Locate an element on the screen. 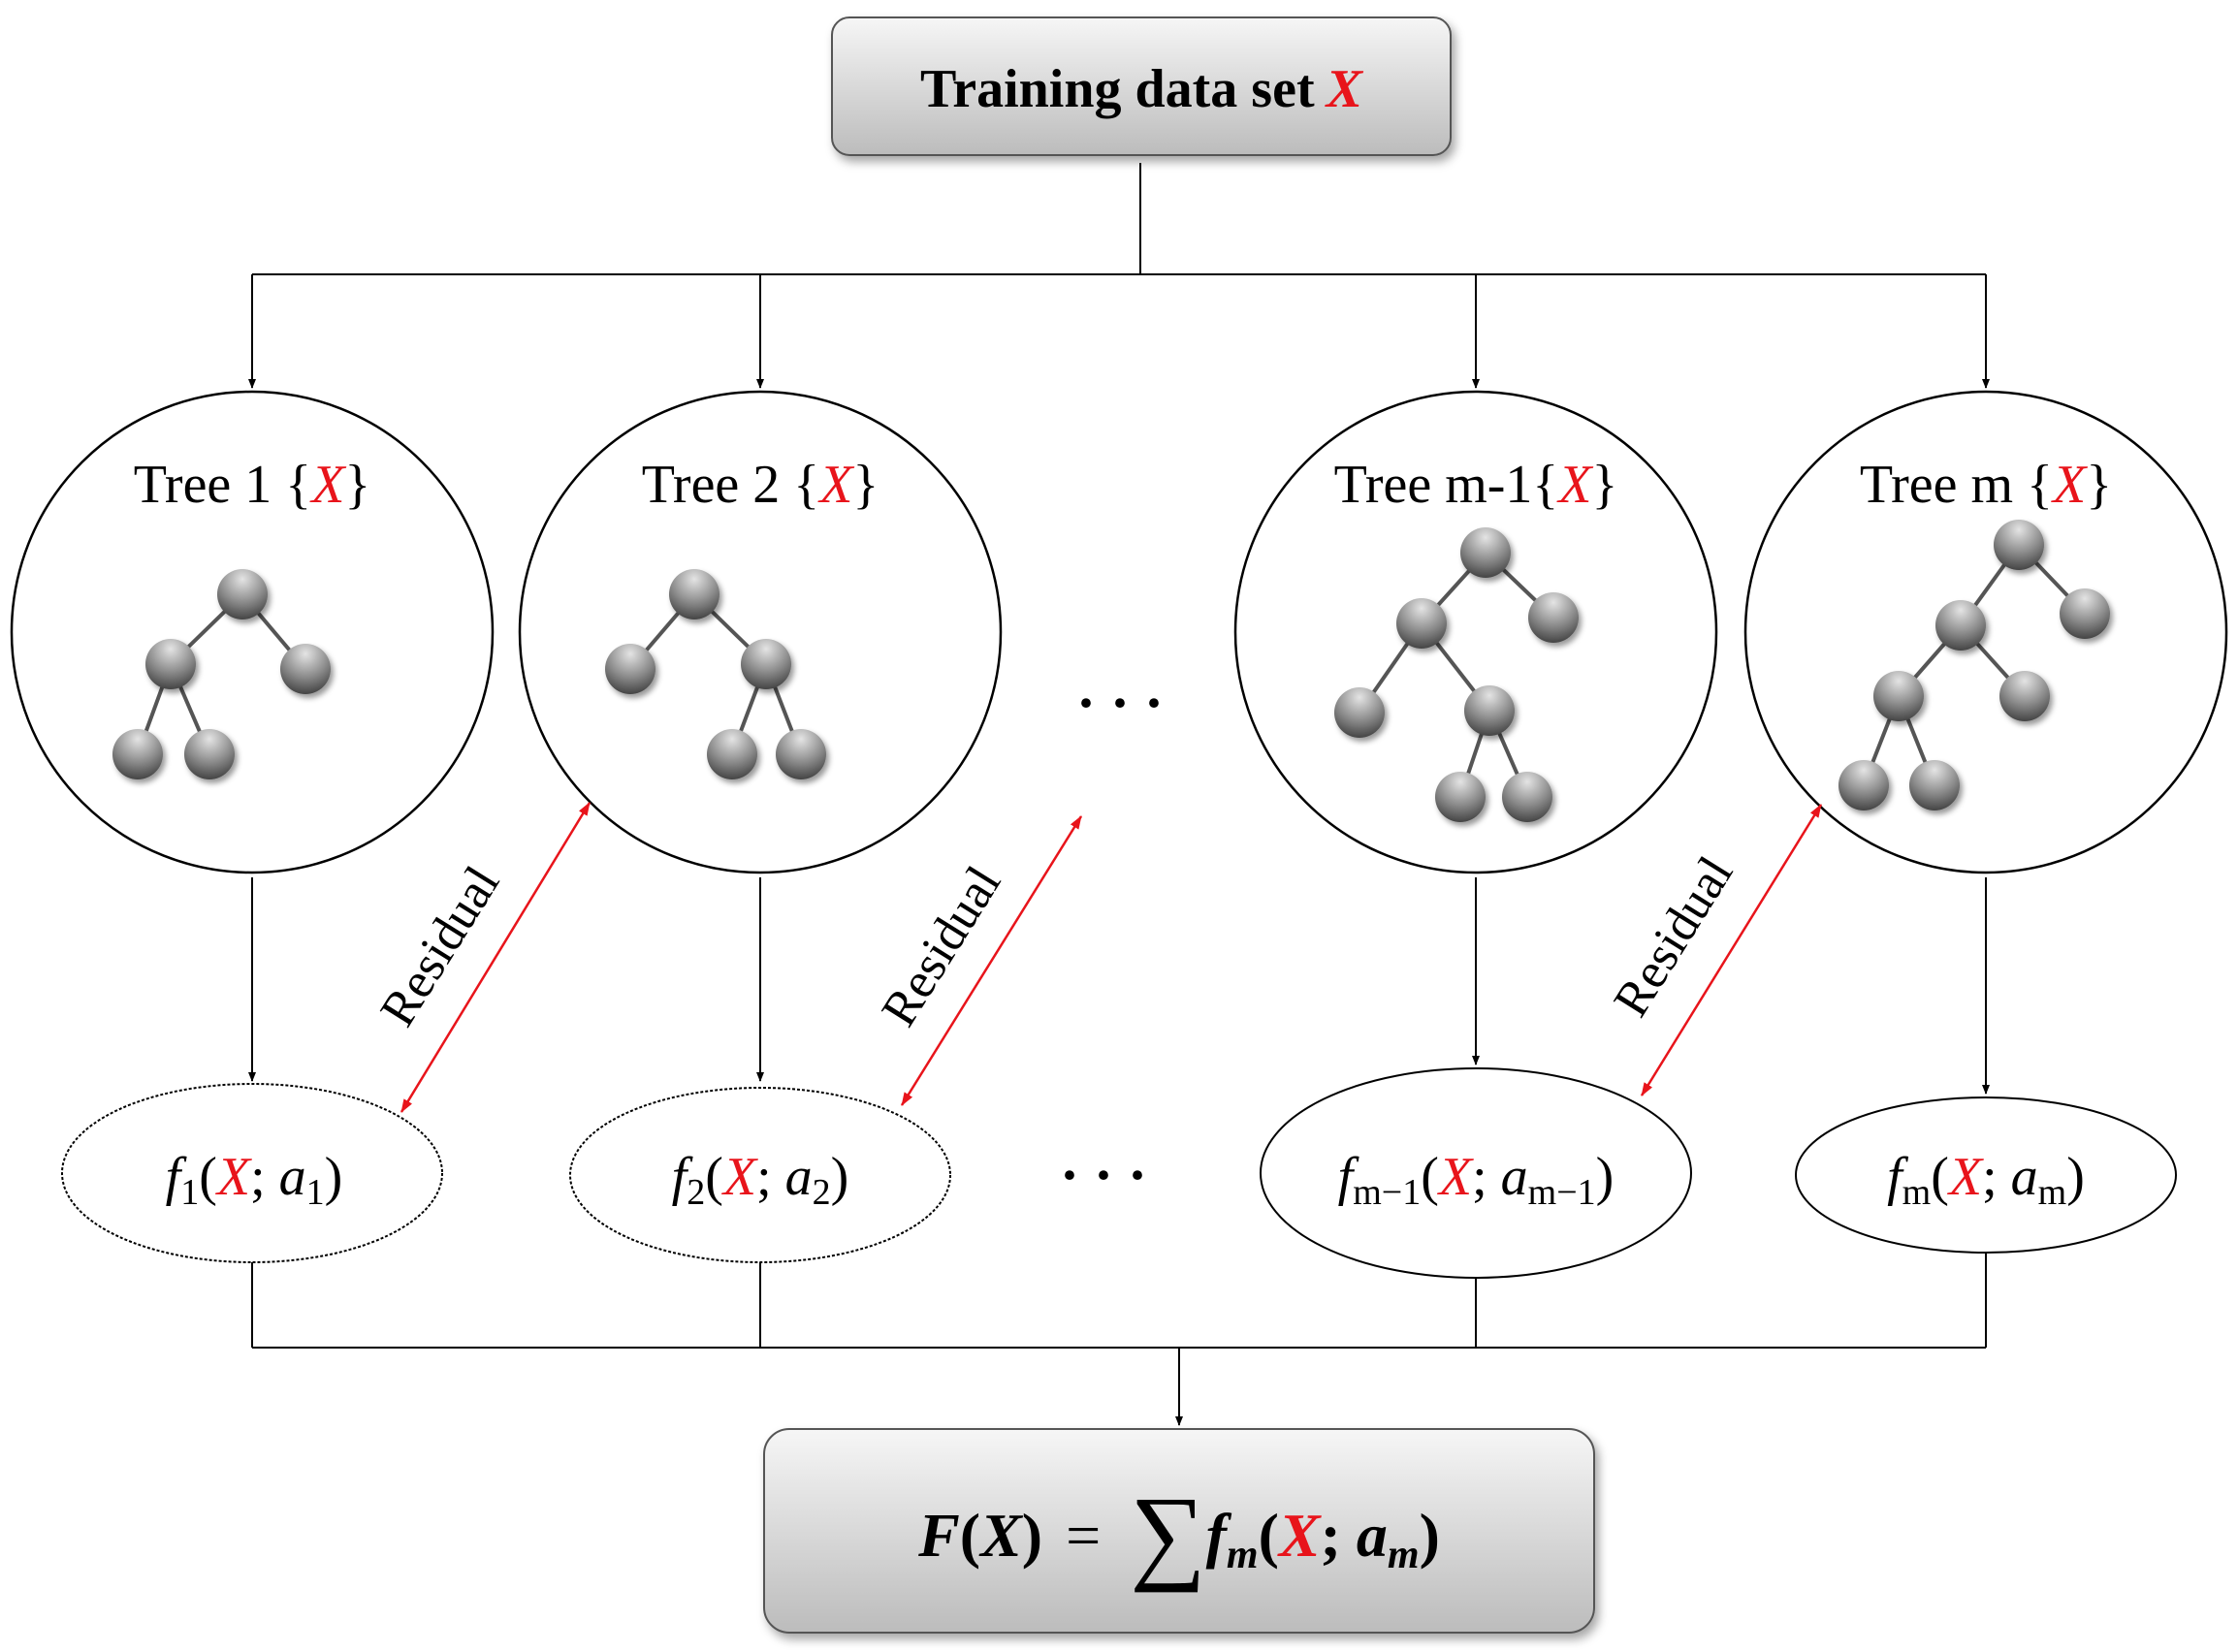 The image size is (2238, 1652). svg-text: Tree 2 {X} is located at coordinates (761, 485).